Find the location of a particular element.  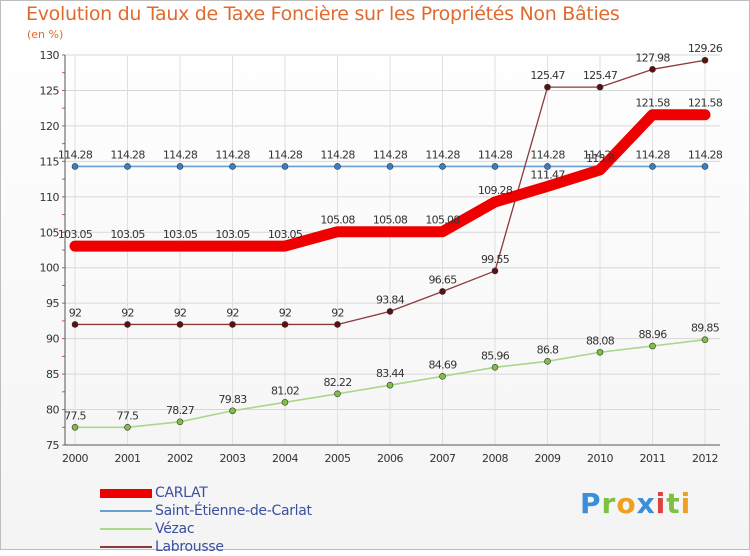

legend-item: Vézac is located at coordinates (206, 529).